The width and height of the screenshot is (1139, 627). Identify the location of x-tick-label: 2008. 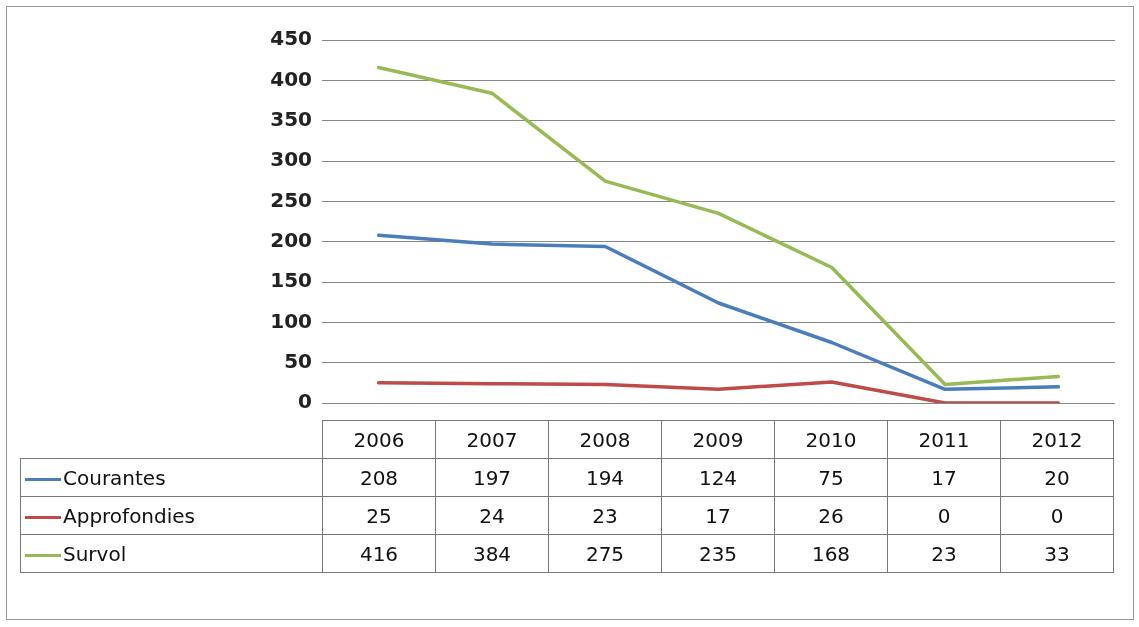
(605, 439).